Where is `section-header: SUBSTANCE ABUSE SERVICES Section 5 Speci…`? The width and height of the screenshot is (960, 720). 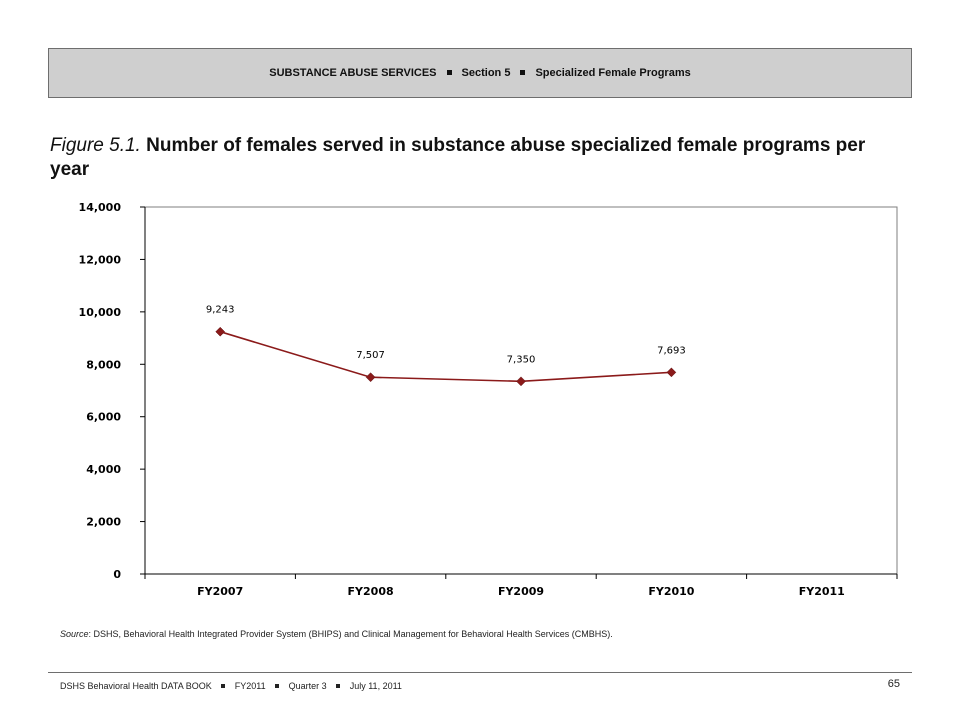 section-header: SUBSTANCE ABUSE SERVICES Section 5 Speci… is located at coordinates (480, 73).